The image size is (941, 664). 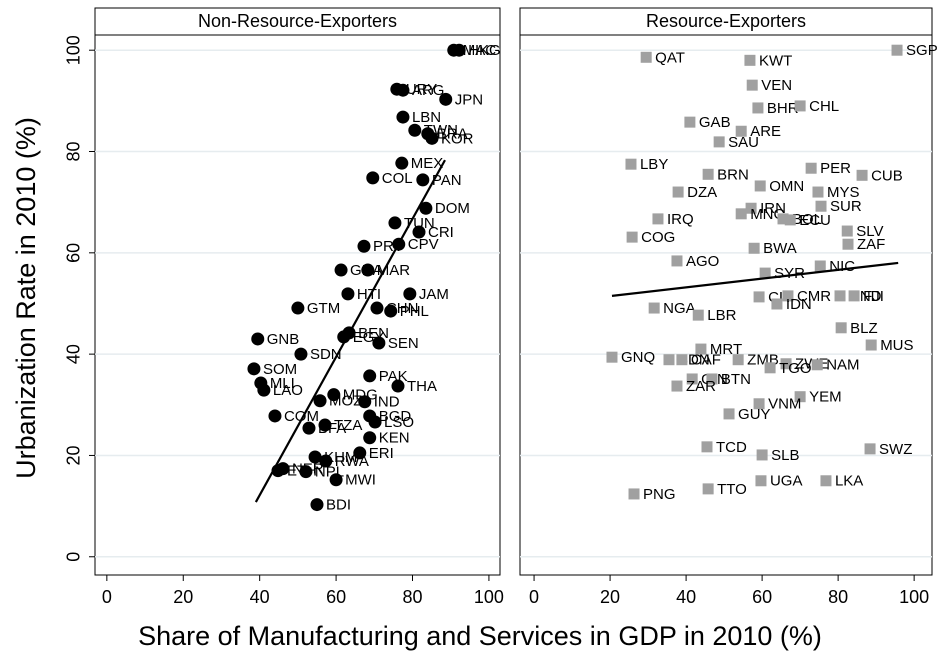 I want to click on y-tick-label: 20, so click(x=74, y=455).